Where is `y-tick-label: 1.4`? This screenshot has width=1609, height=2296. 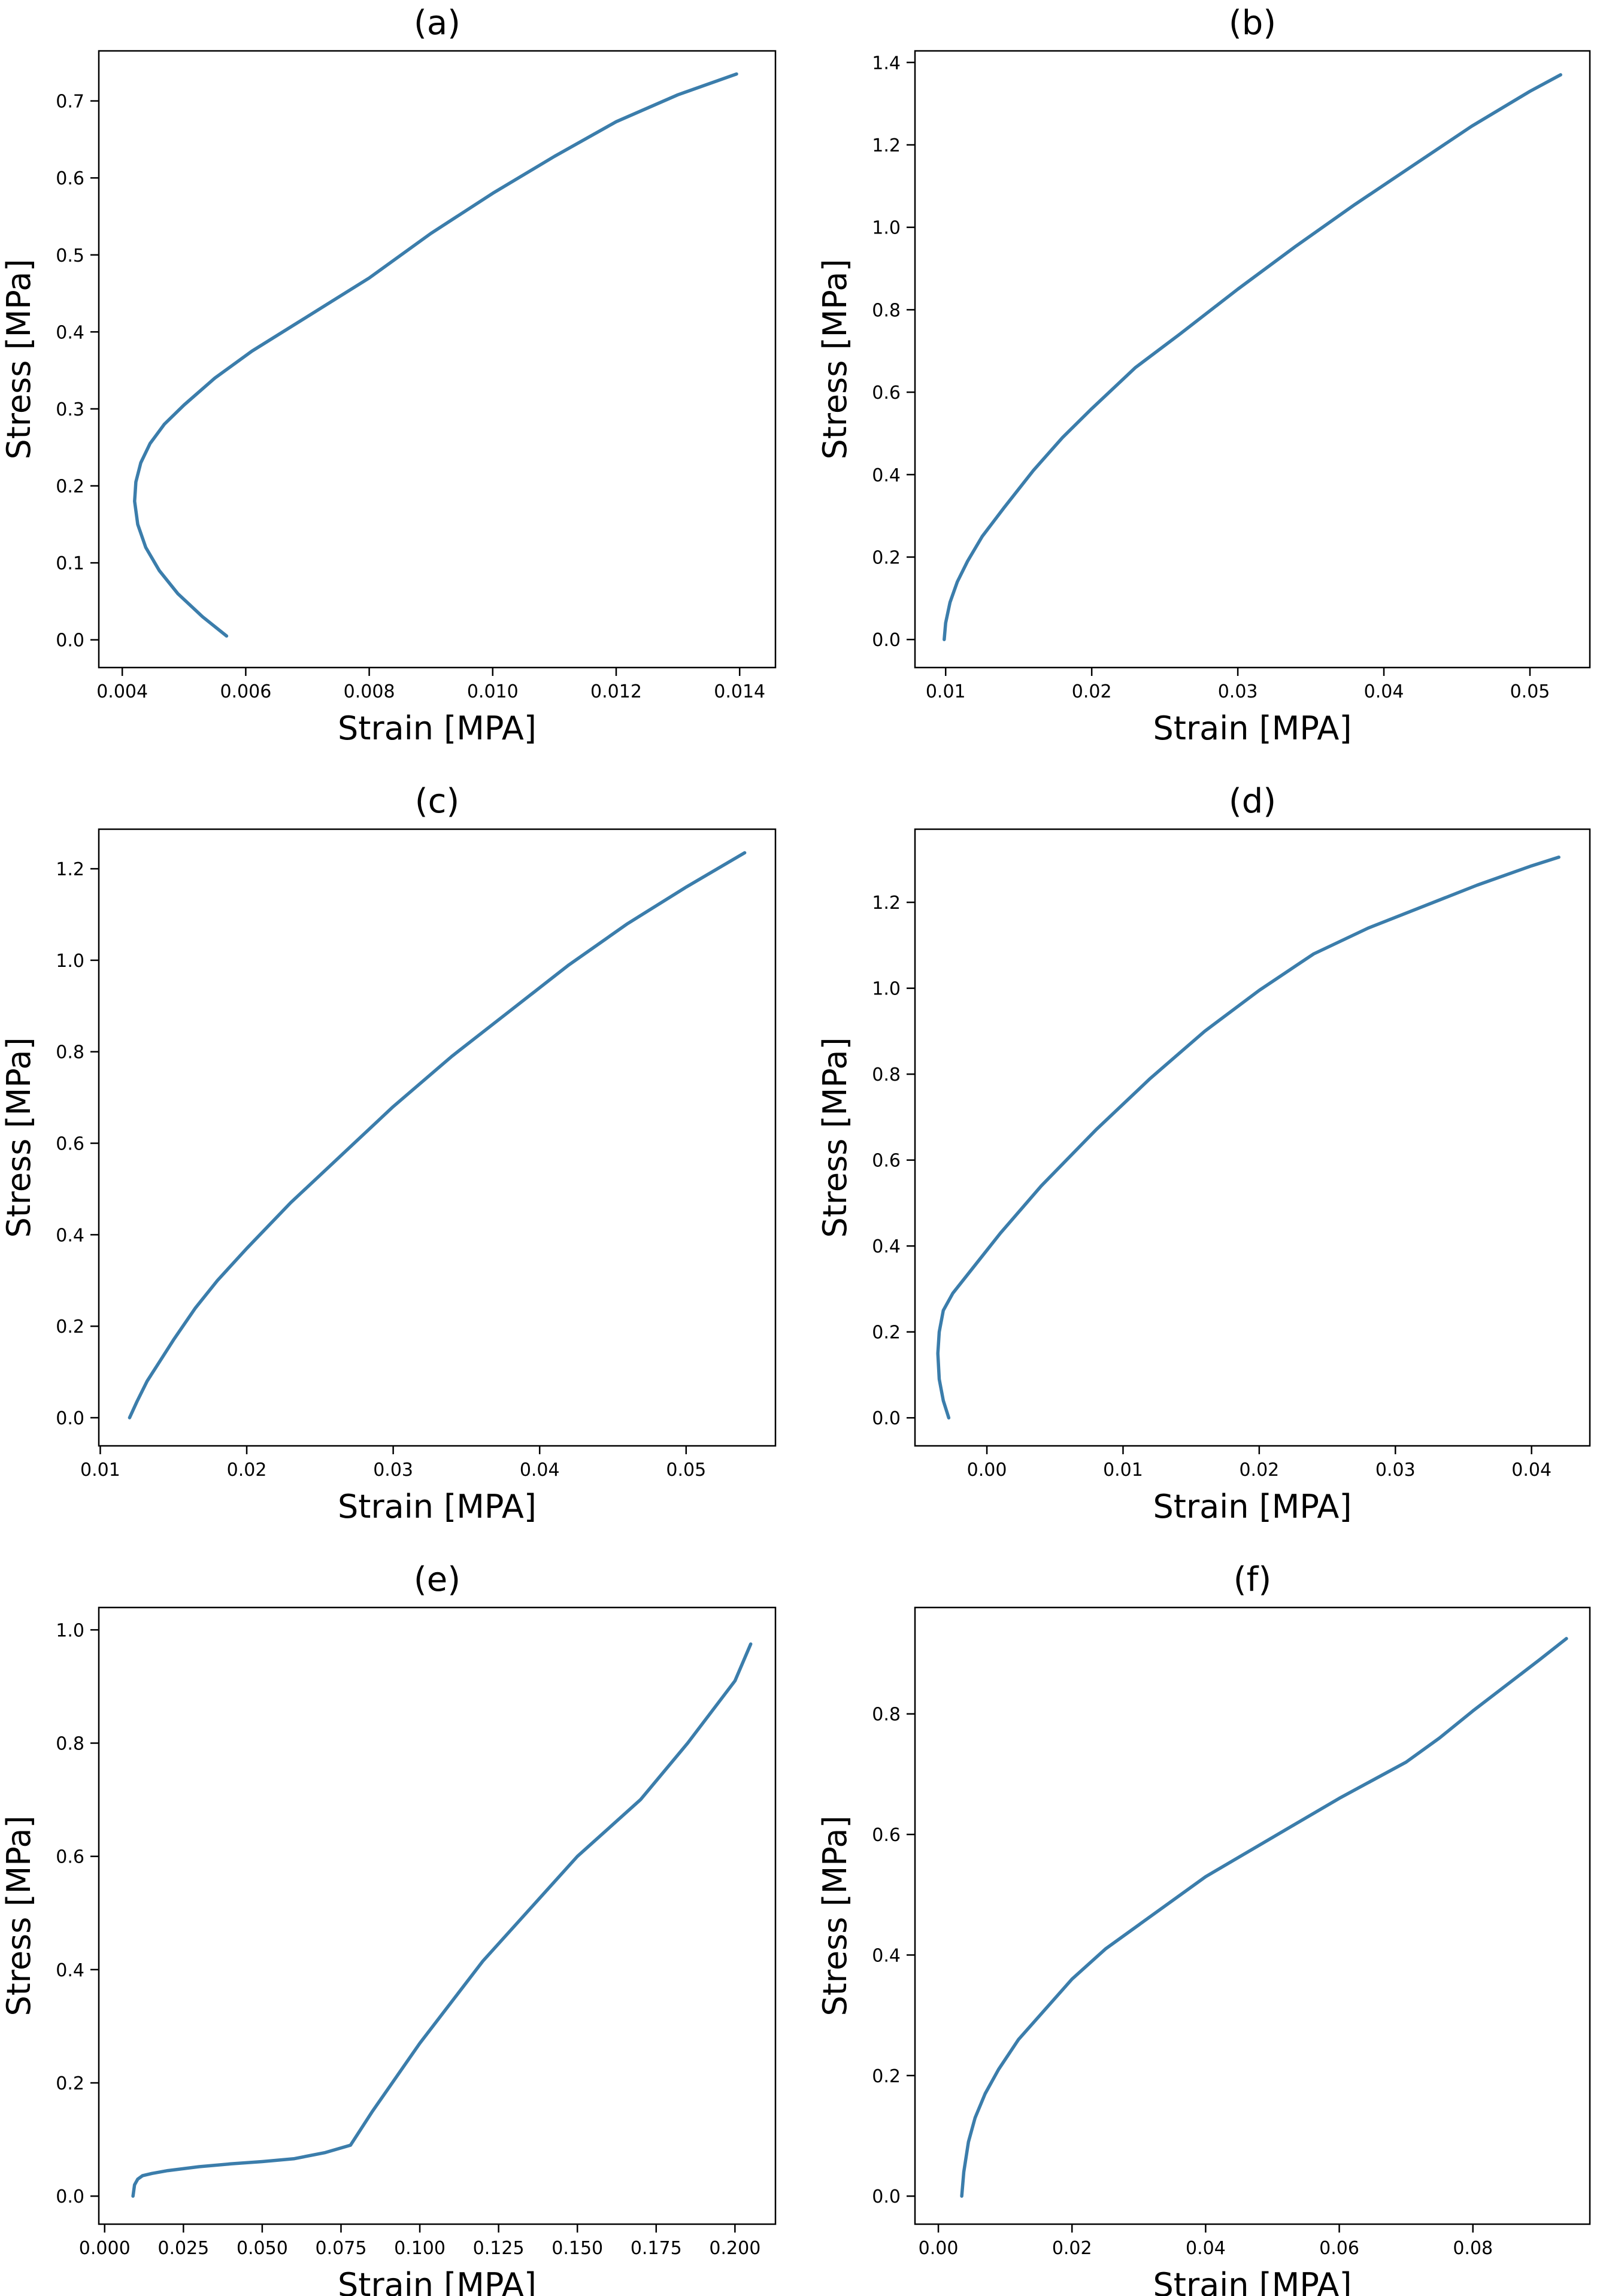 y-tick-label: 1.4 is located at coordinates (886, 64).